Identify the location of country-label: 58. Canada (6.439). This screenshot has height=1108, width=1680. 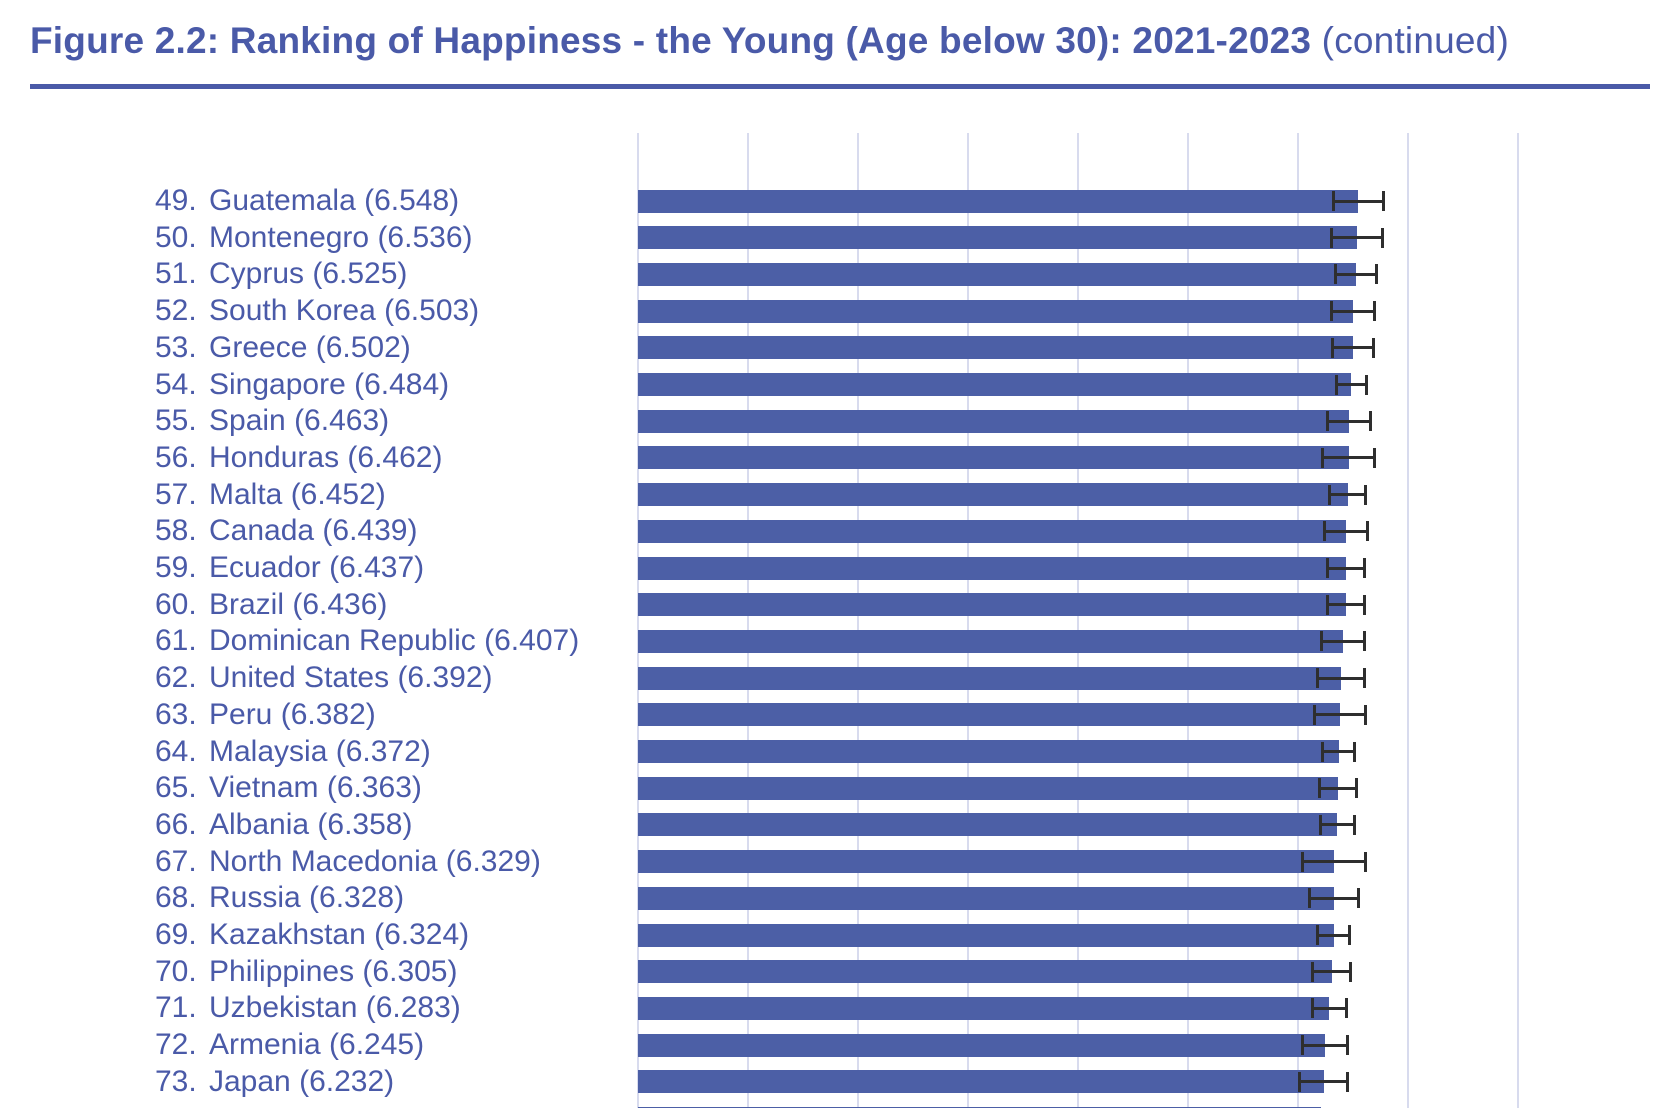
(286, 531).